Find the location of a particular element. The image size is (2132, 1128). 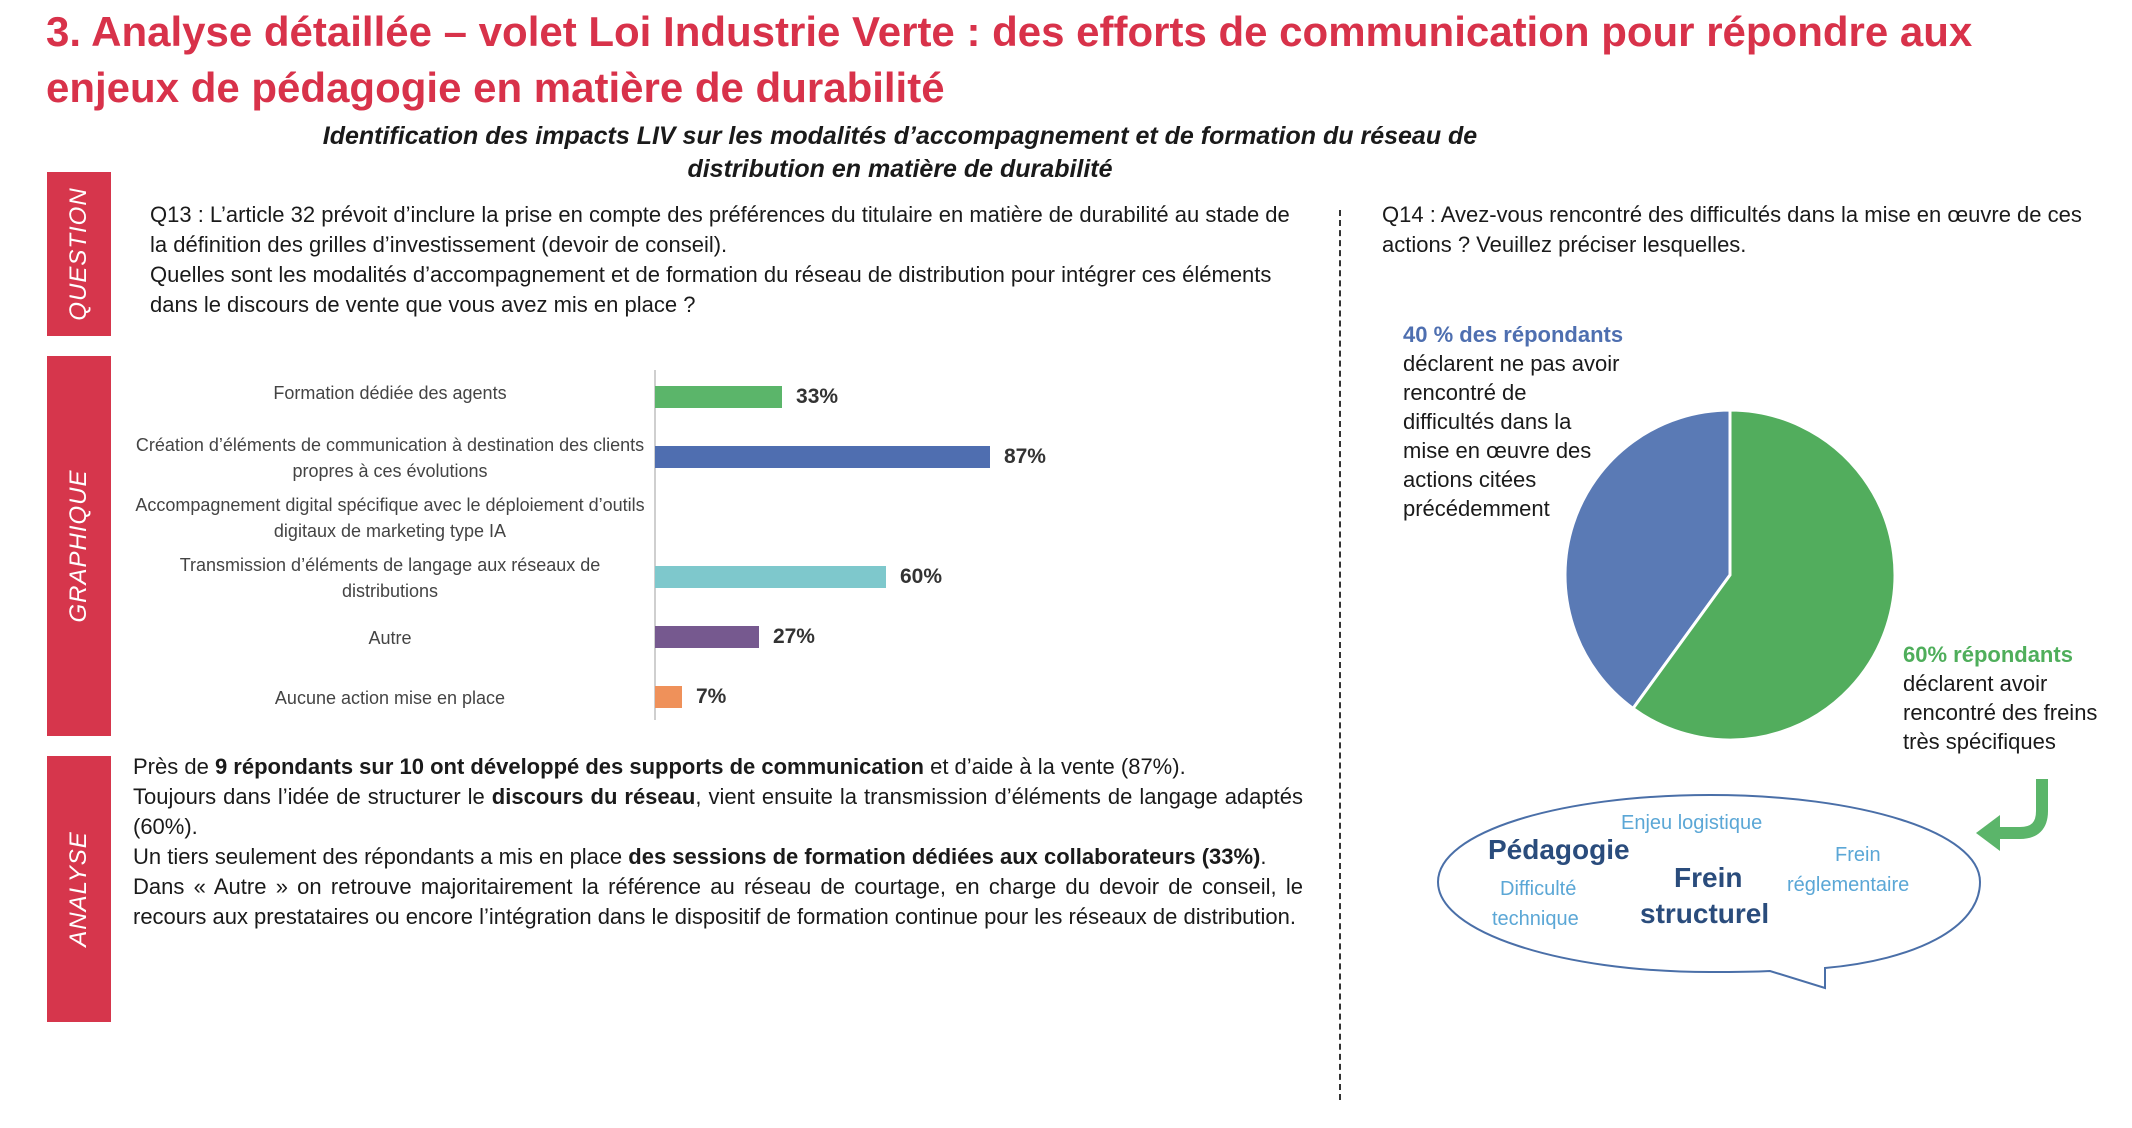

cloud-word: Pédagogie is located at coordinates (1559, 849).